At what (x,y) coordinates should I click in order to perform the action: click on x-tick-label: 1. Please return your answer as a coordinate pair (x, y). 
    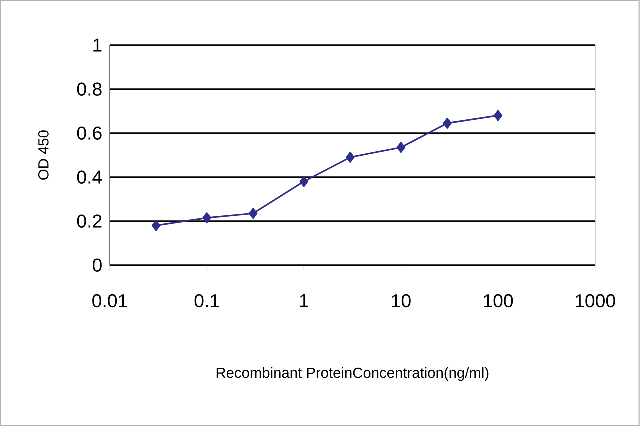
    Looking at the image, I should click on (304, 301).